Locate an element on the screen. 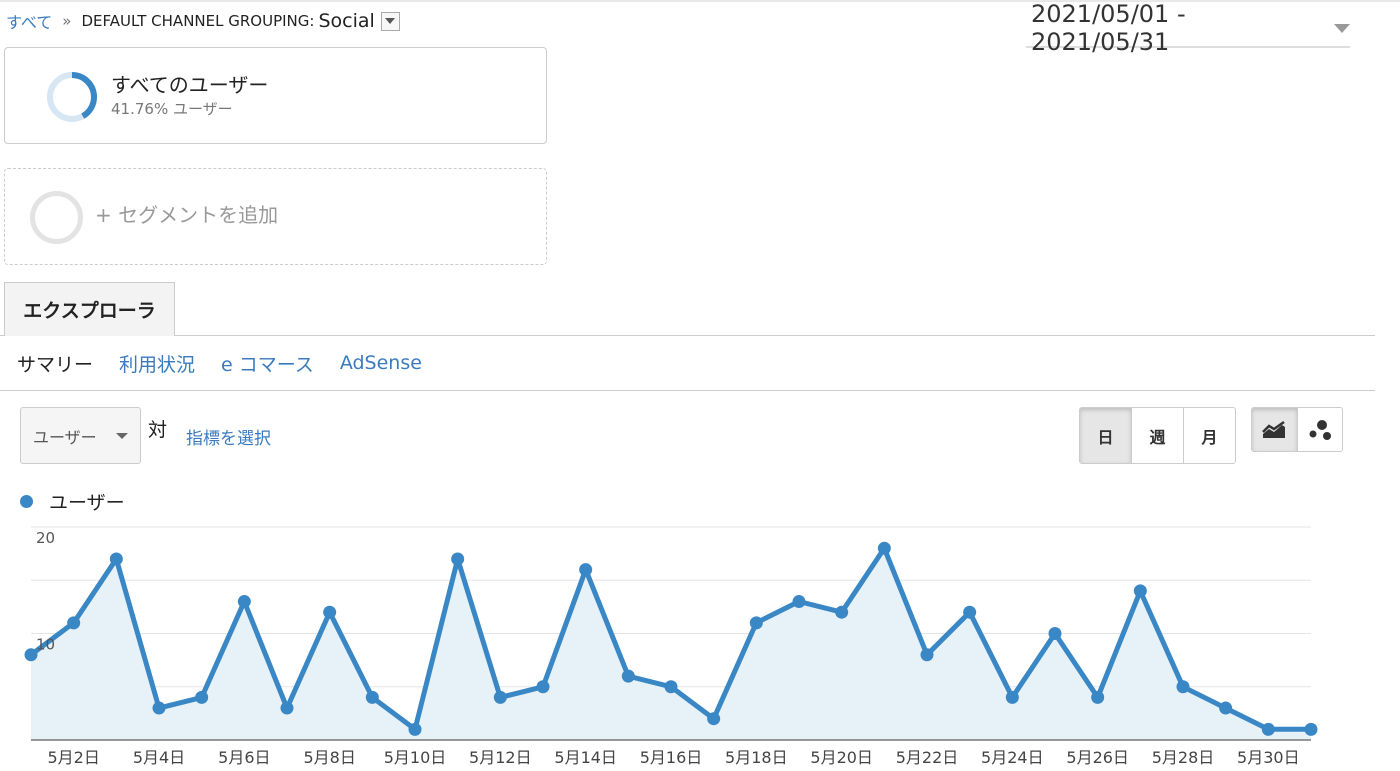 This screenshot has width=1400, height=771. x-tick-label: 5月10日 is located at coordinates (415, 757).